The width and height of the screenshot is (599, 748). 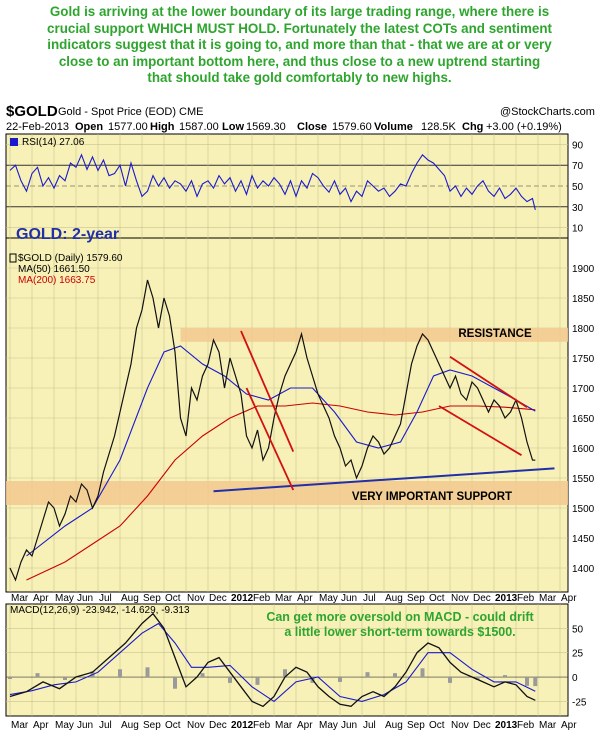 I want to click on high-label: High, so click(x=162, y=127).